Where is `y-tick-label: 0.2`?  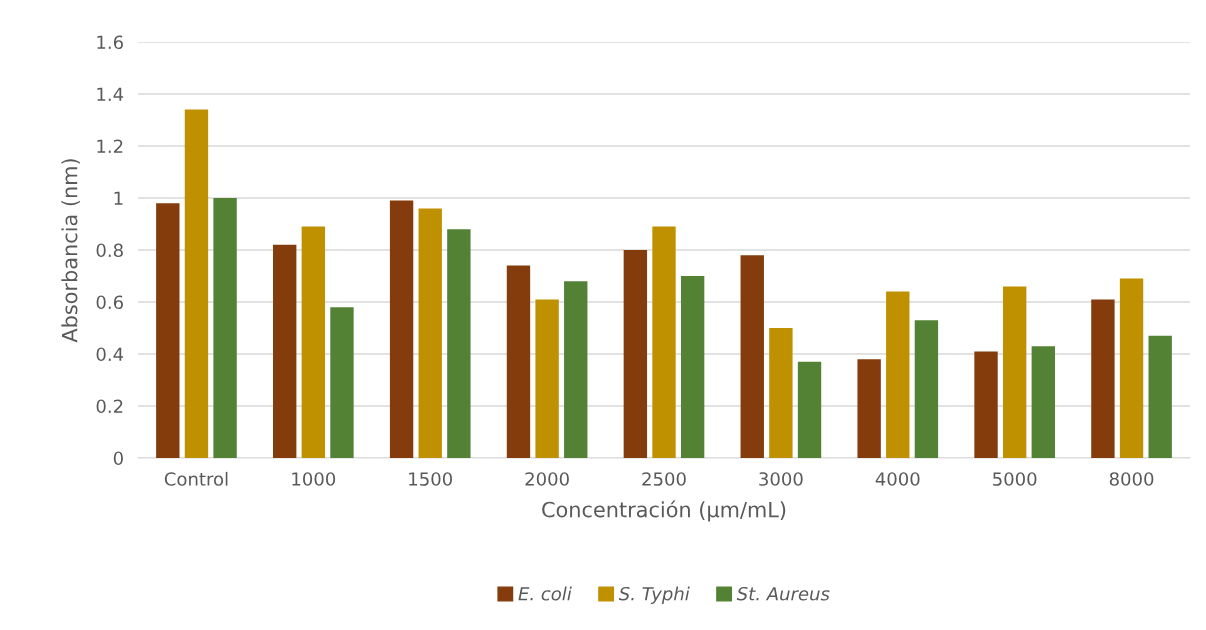 y-tick-label: 0.2 is located at coordinates (109, 406).